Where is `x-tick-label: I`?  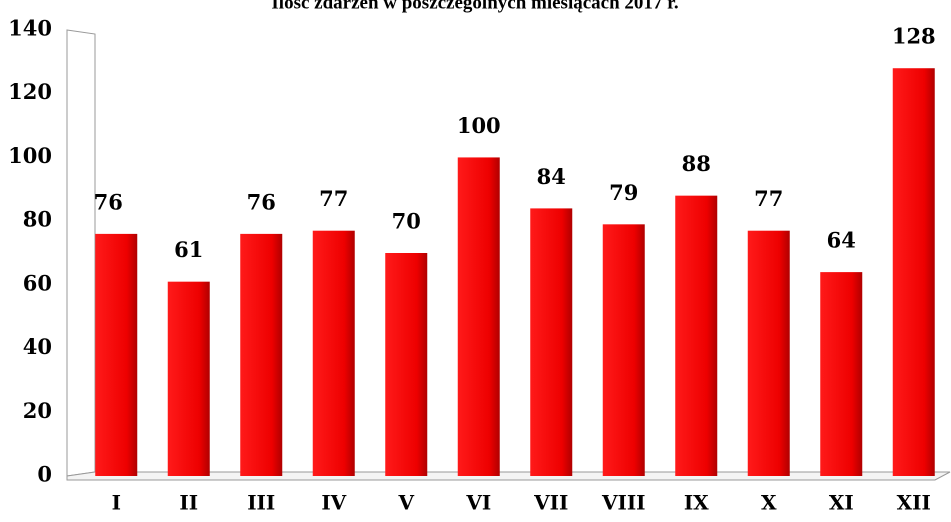
x-tick-label: I is located at coordinates (116, 503).